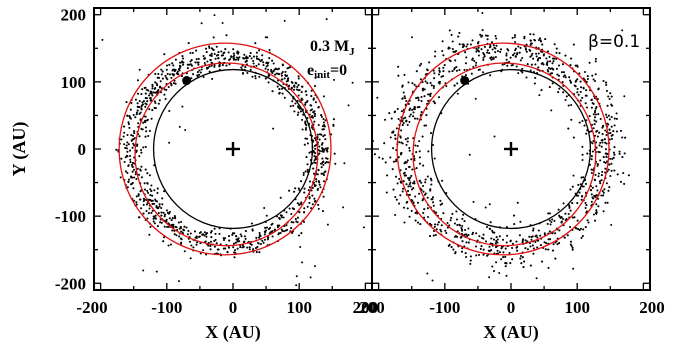 This screenshot has height=349, width=683. Describe the element at coordinates (82, 149) in the screenshot. I see `y-tick-label: 0` at that location.